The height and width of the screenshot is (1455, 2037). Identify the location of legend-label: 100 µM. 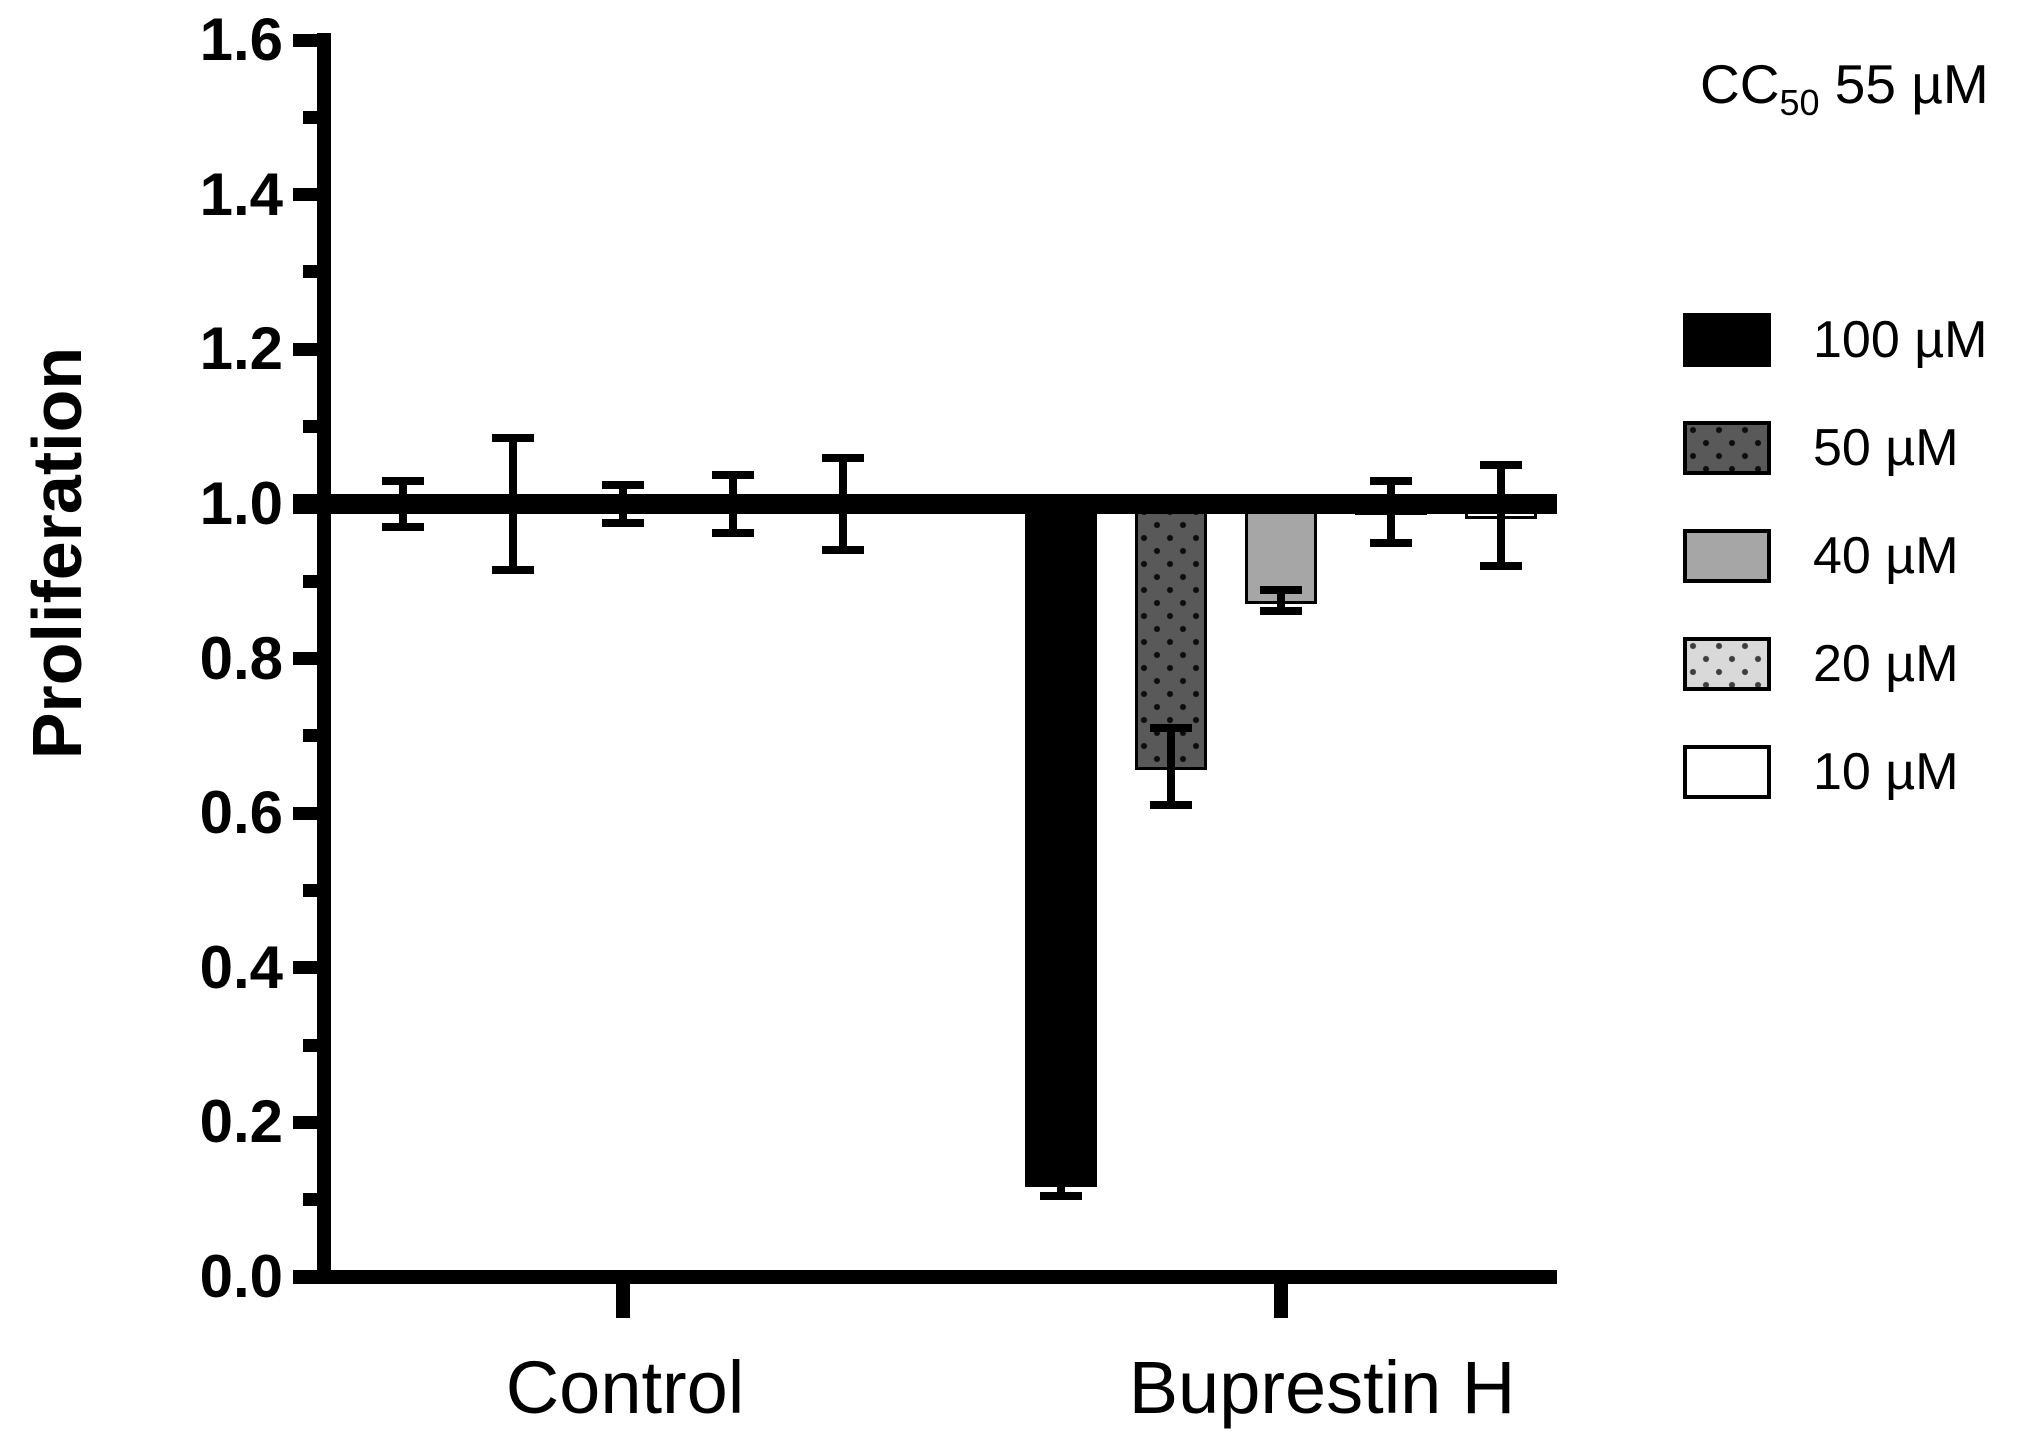
(1900, 340).